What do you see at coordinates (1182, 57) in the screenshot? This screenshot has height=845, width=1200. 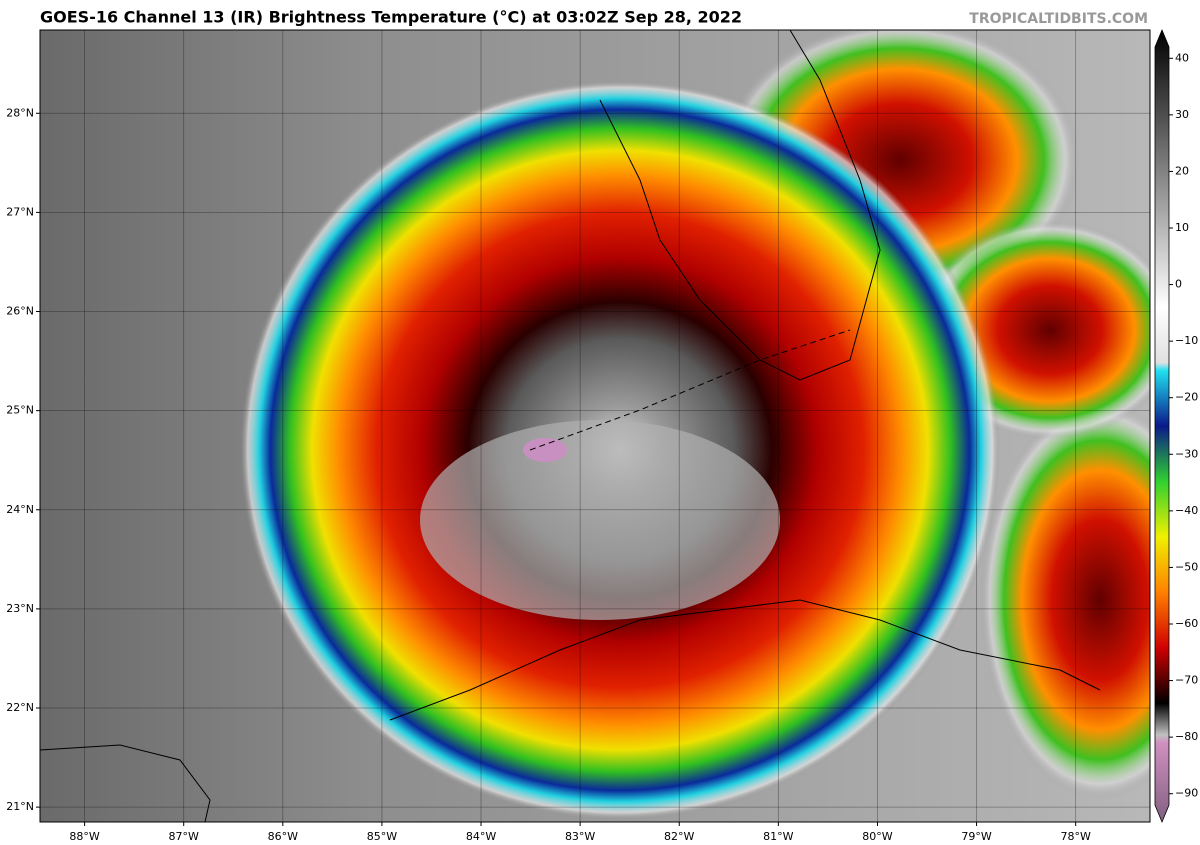 I see `colorbar-tick-label: 40` at bounding box center [1182, 57].